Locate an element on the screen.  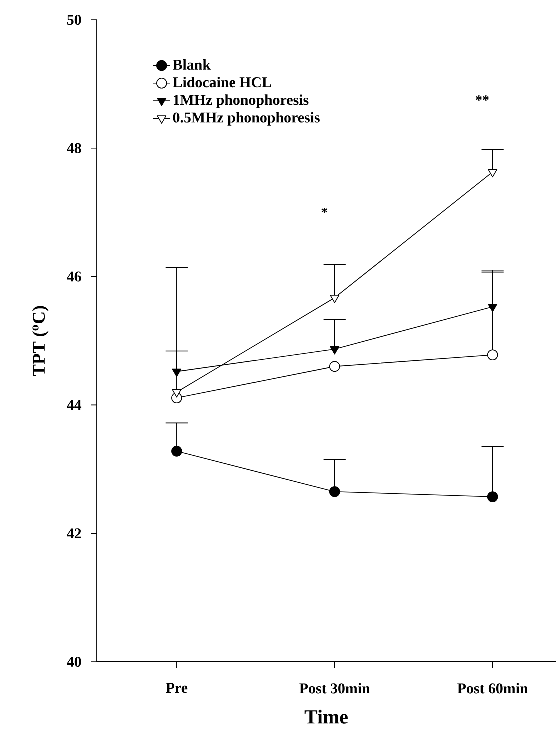
y-tick-label: 48 is located at coordinates (74, 148).